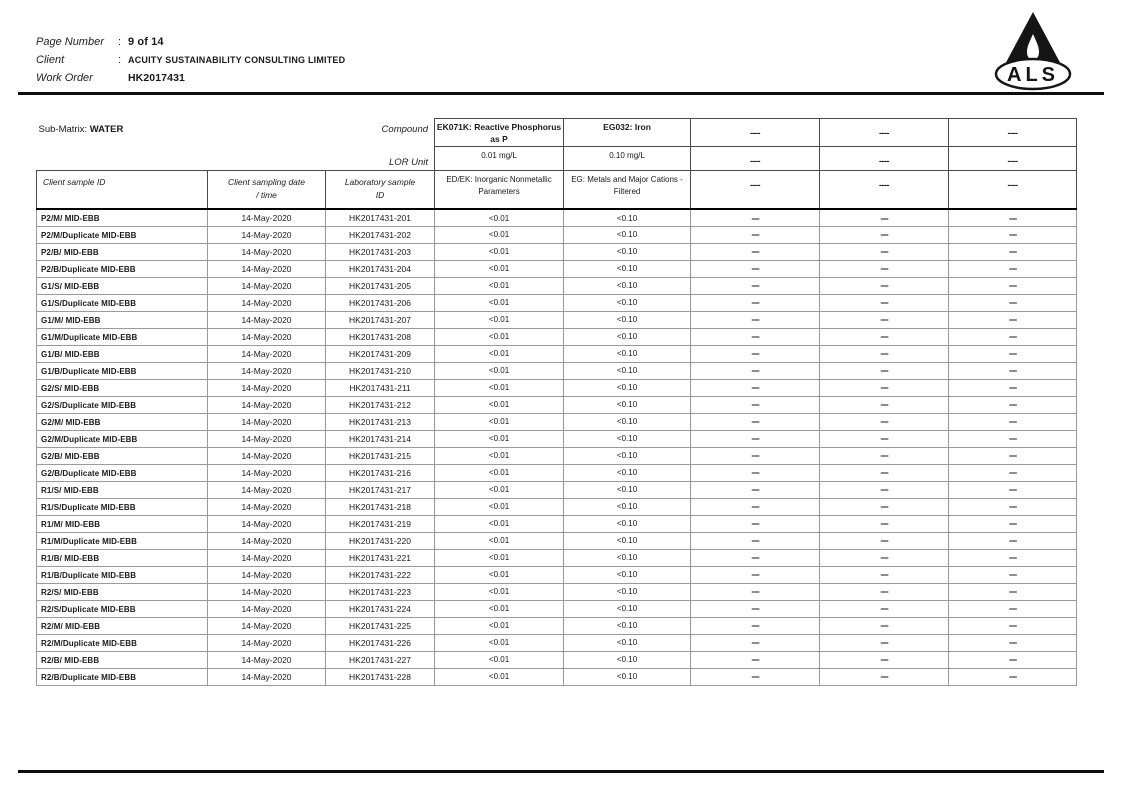 The height and width of the screenshot is (794, 1122). What do you see at coordinates (405, 129) in the screenshot?
I see `compound-label: Compound` at bounding box center [405, 129].